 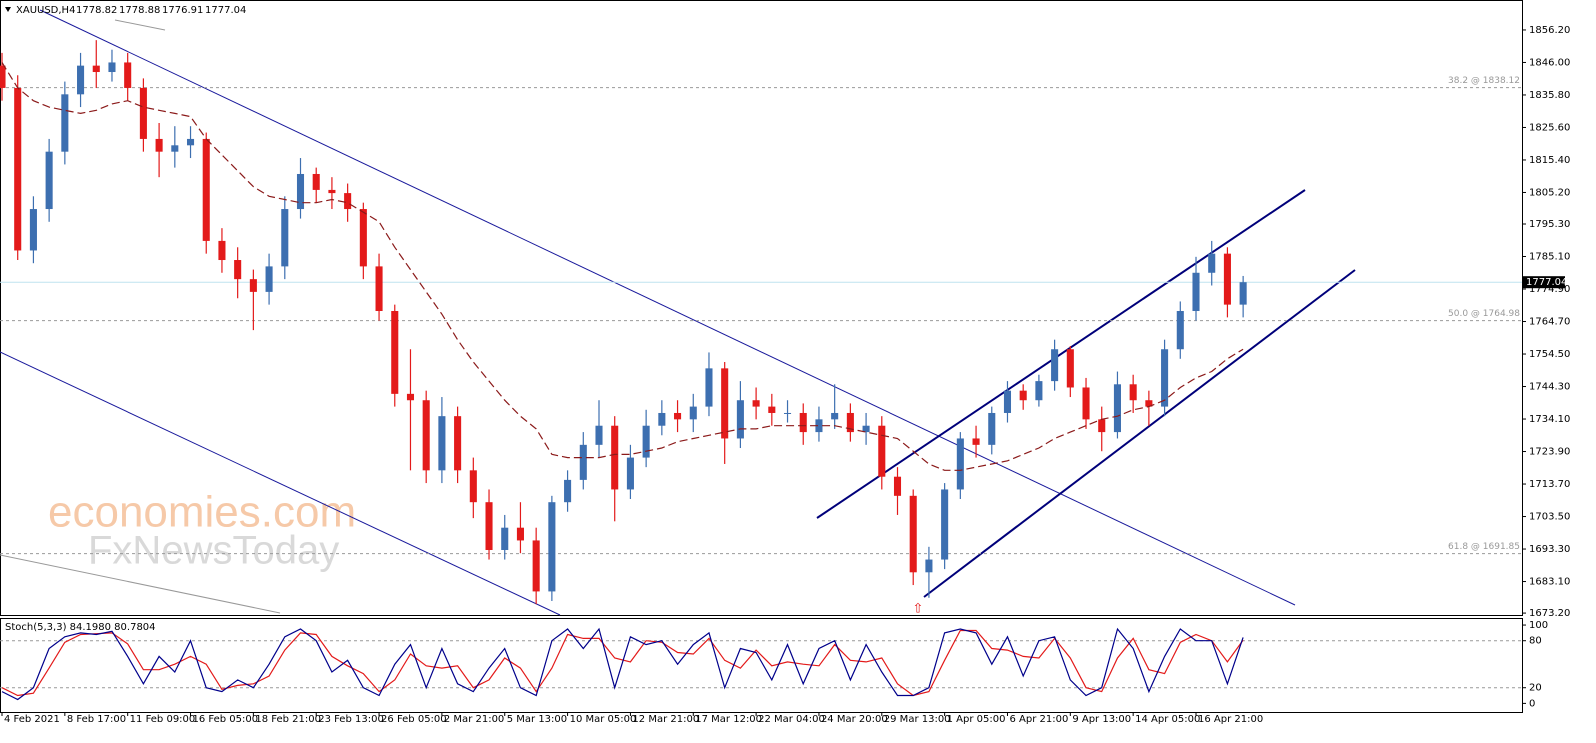 What do you see at coordinates (1549, 549) in the screenshot?
I see `y-tick-label: 1693.30` at bounding box center [1549, 549].